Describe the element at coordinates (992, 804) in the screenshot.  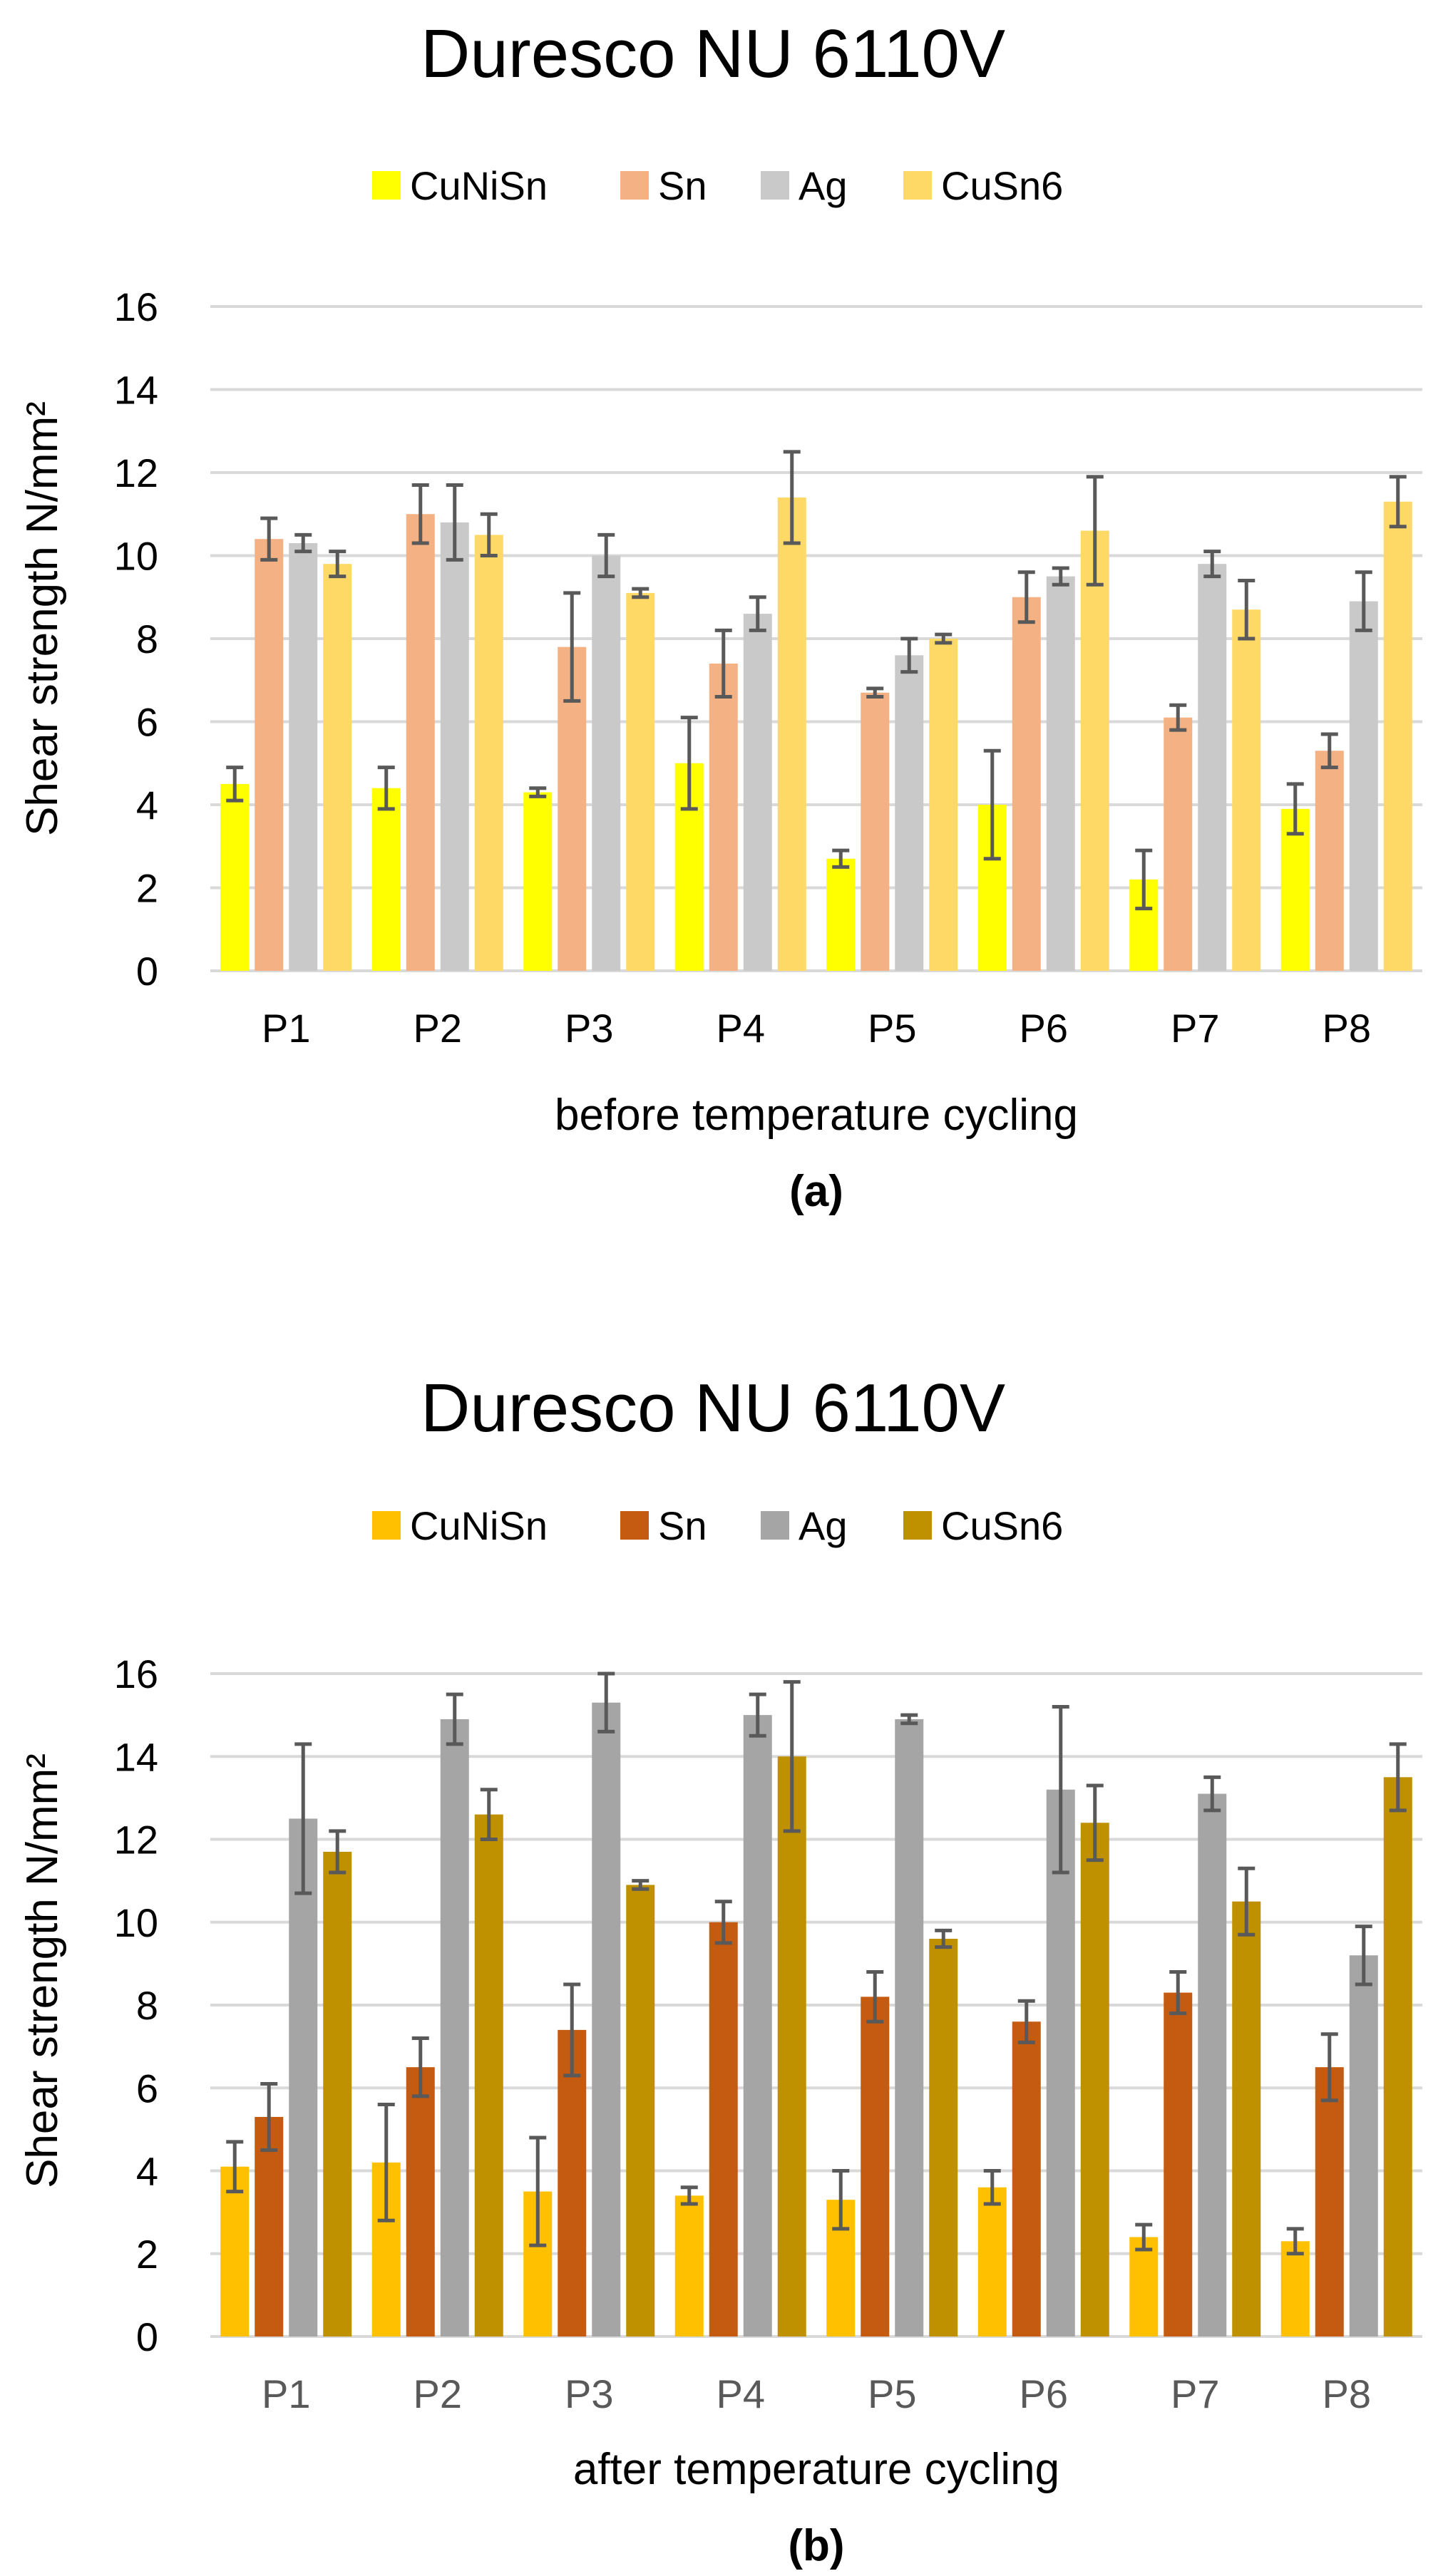
I see `error-bar-cunisn-p6` at that location.